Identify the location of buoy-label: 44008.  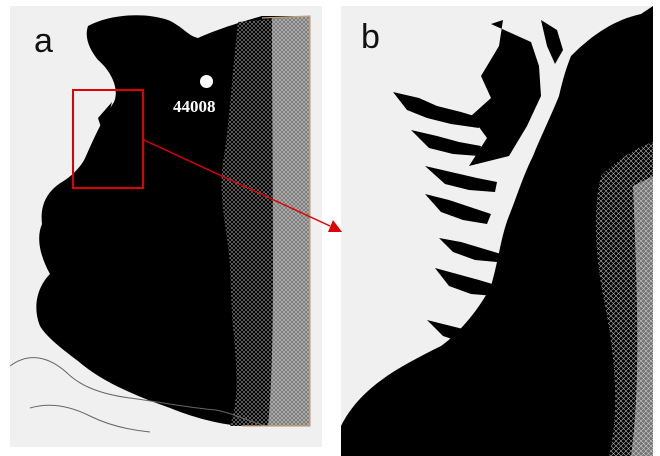
(194, 106).